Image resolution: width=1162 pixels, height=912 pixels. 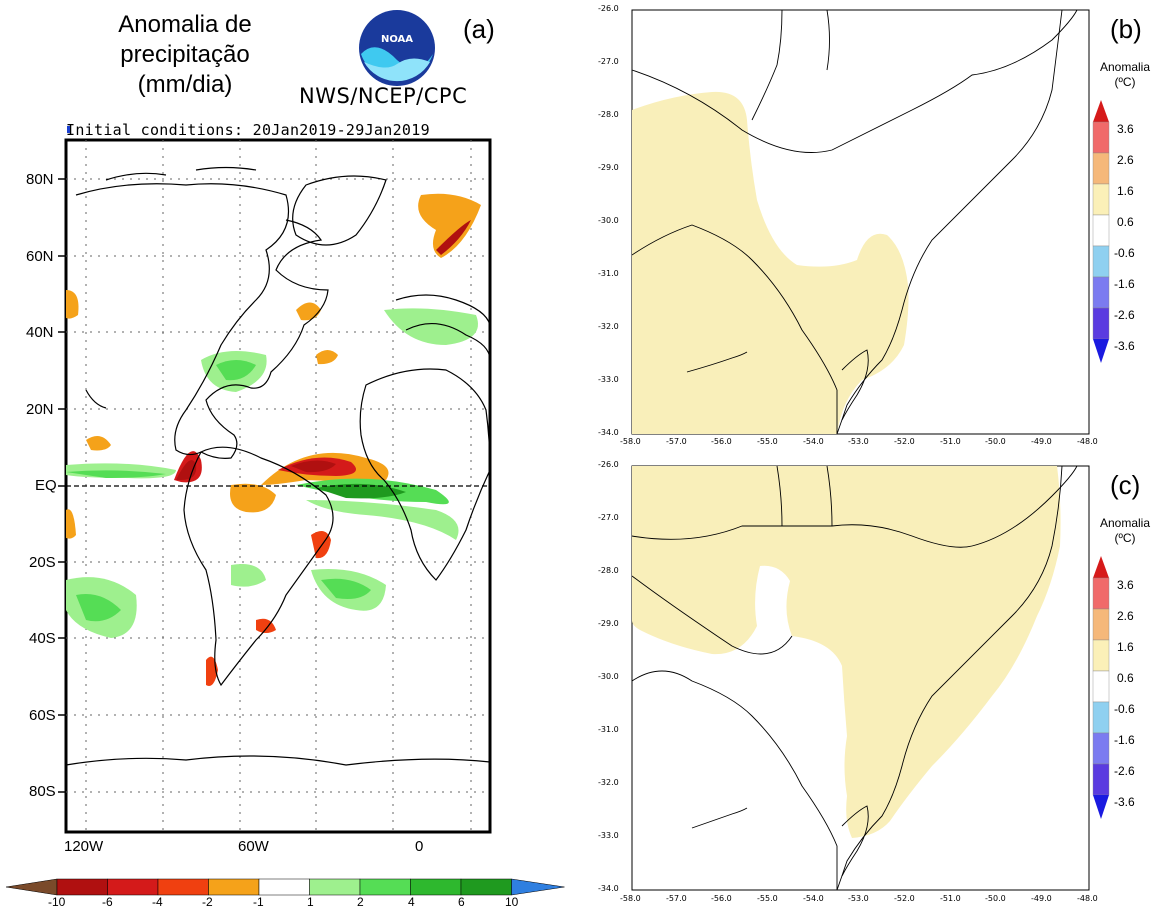 I want to click on legend-b-title: Anomalia (ºC), so click(x=1125, y=75).